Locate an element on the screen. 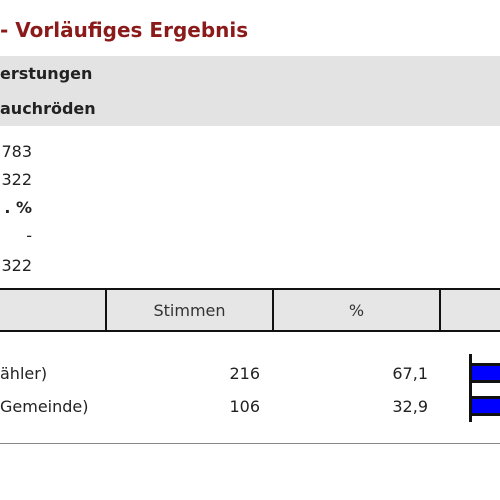 Image resolution: width=500 pixels, height=500 pixels. stat-turnout: . % is located at coordinates (18, 207).